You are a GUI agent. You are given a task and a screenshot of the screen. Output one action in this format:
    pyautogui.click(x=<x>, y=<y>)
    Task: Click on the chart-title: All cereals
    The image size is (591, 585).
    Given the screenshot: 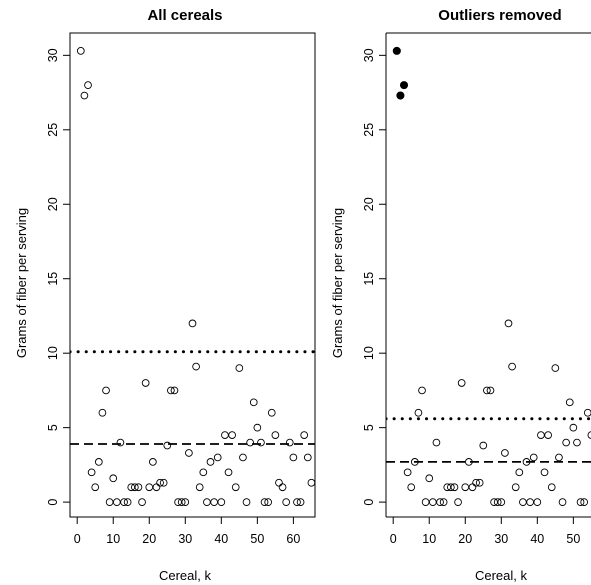 What is the action you would take?
    pyautogui.click(x=184, y=15)
    